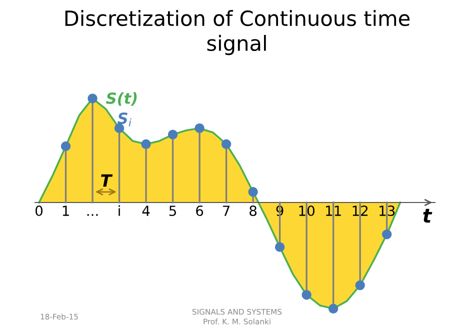 This screenshot has width=474, height=334. What do you see at coordinates (427, 215) in the screenshot?
I see `x-axis-title: t` at bounding box center [427, 215].